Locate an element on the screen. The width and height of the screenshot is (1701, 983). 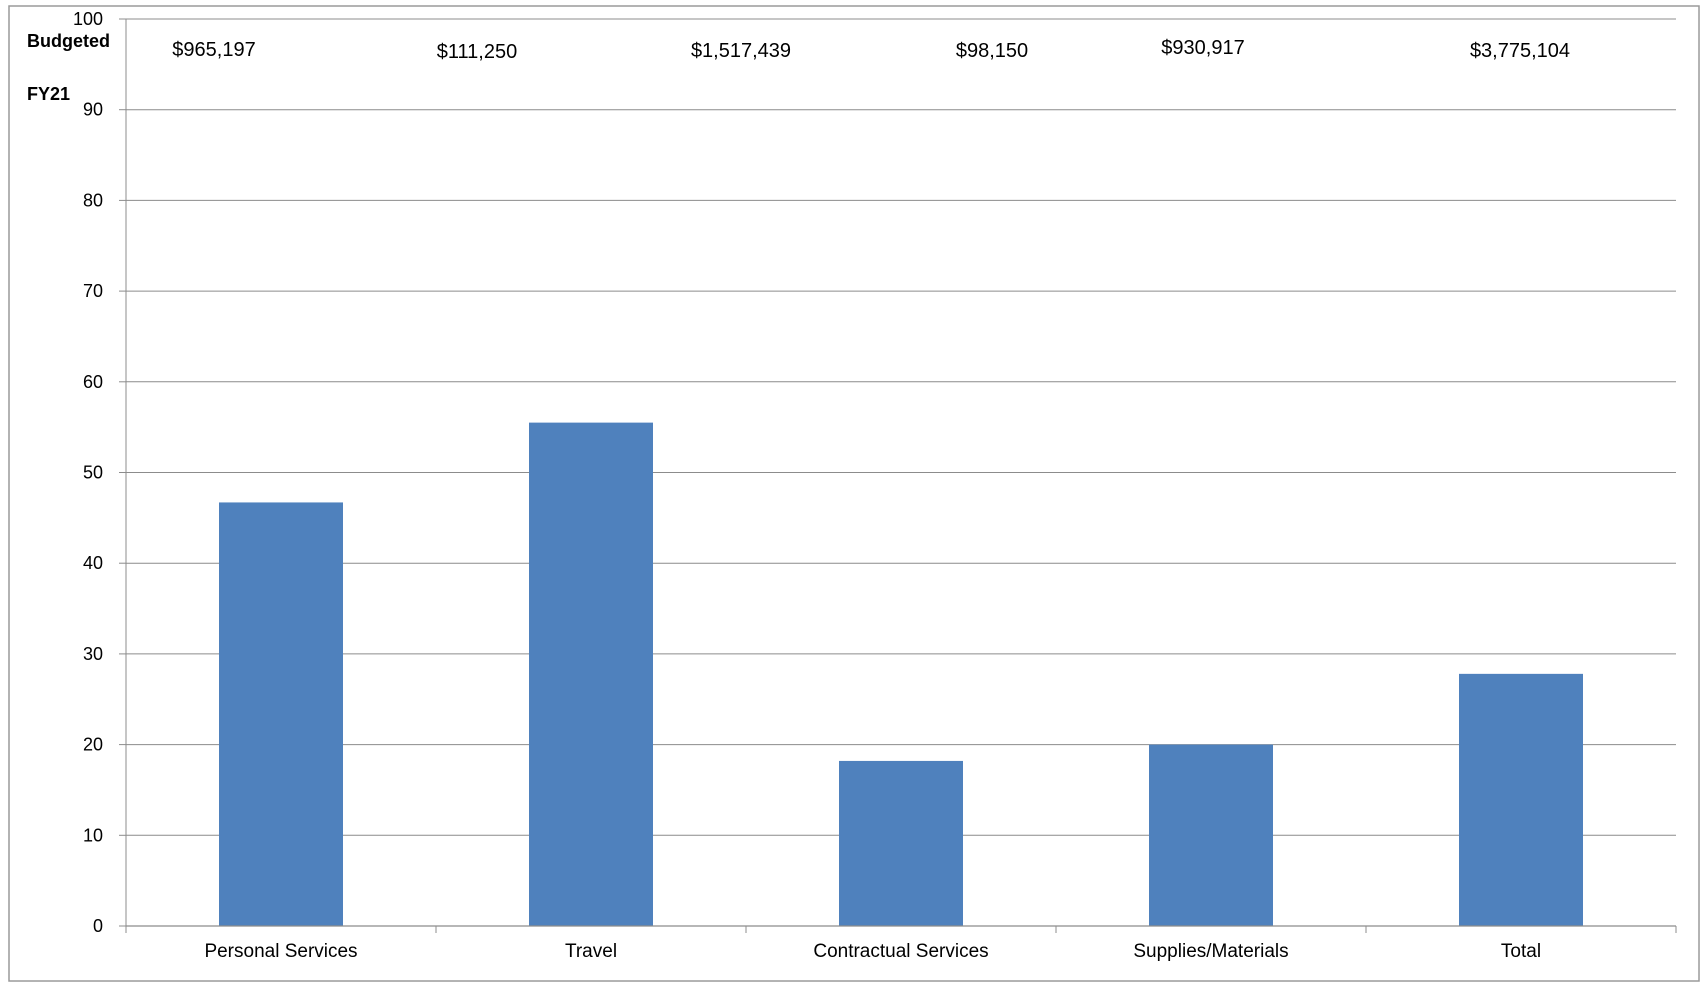
y-tick-label: 0 is located at coordinates (98, 926).